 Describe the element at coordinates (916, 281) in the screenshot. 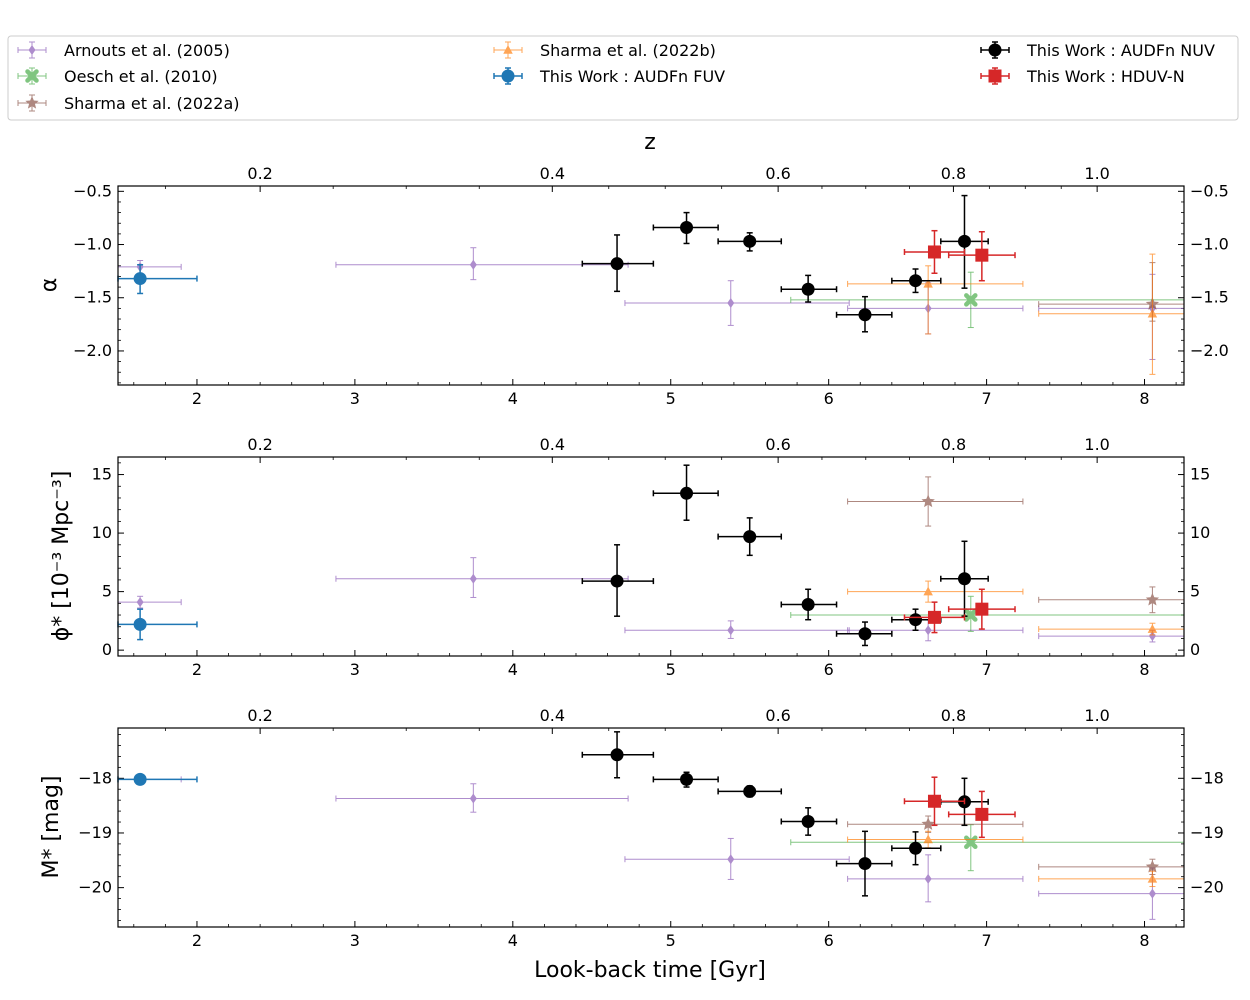

I see `panel-alpha-nuv-point-5-marker` at that location.